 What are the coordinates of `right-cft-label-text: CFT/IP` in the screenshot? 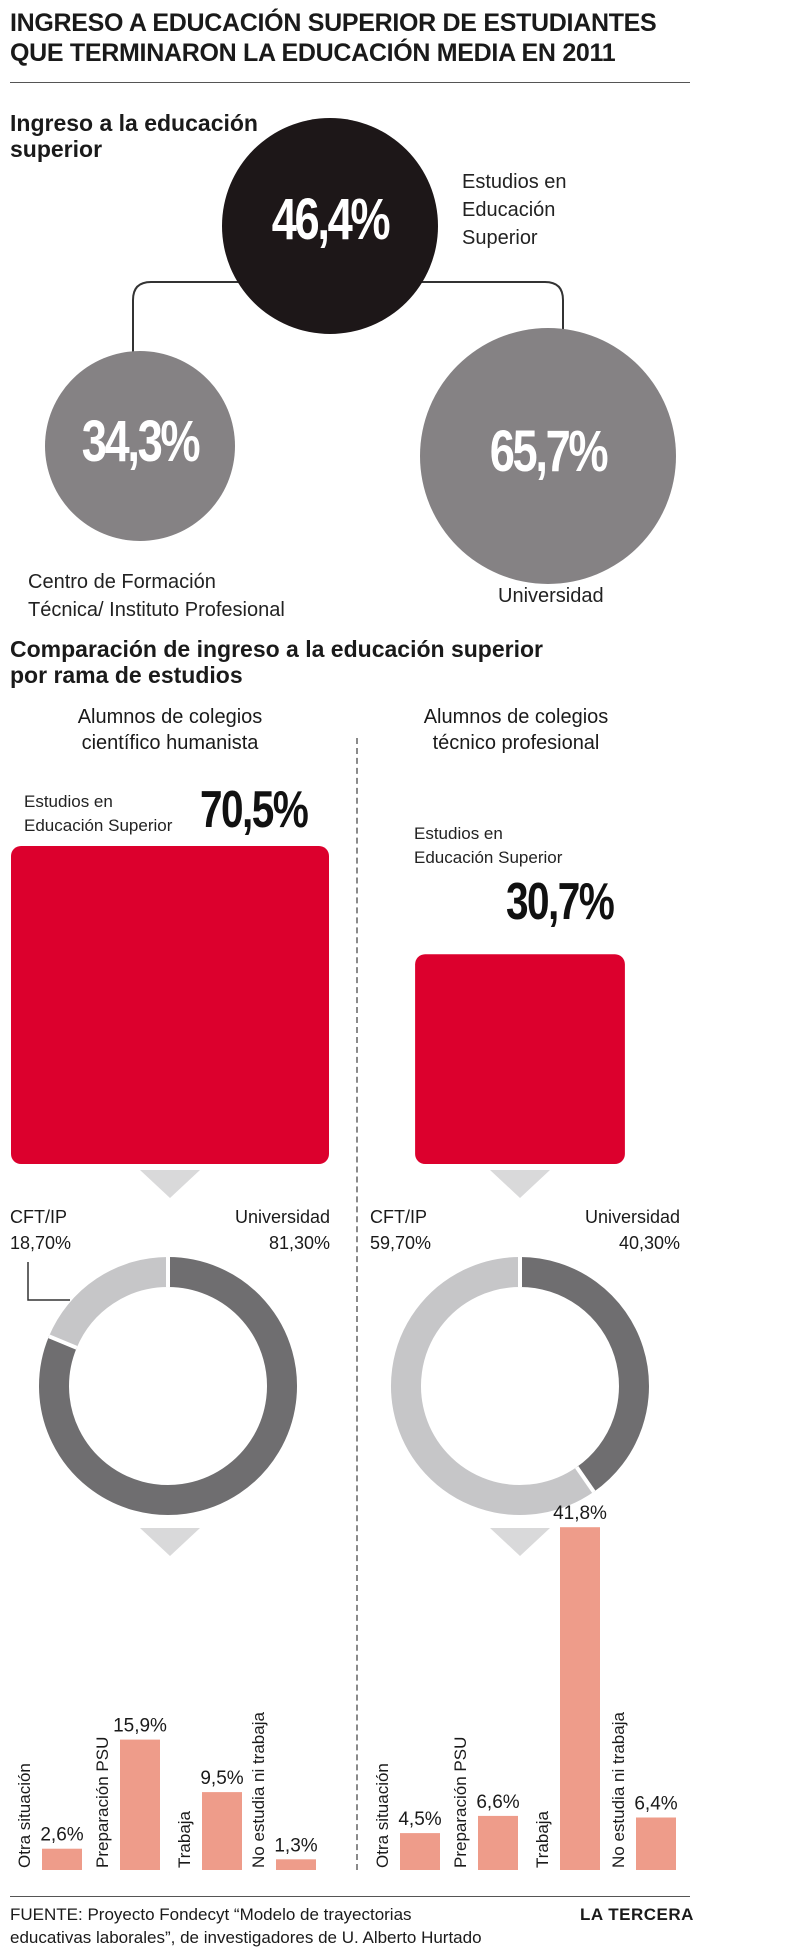 It's located at (398, 1217).